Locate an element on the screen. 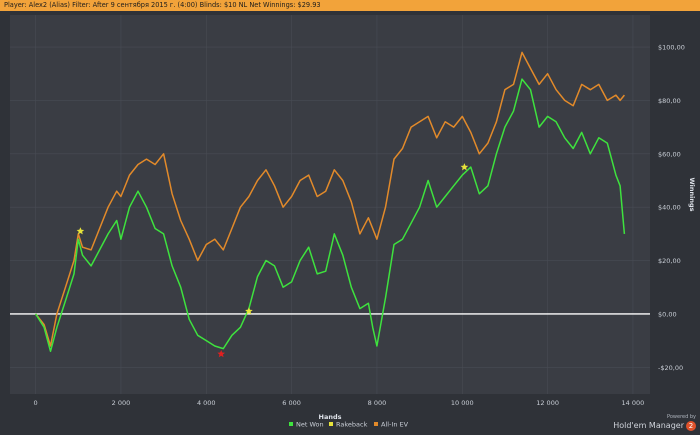 The height and width of the screenshot is (435, 700). filter-value: After 9 сентября 2015 г. (4:00) is located at coordinates (145, 5).